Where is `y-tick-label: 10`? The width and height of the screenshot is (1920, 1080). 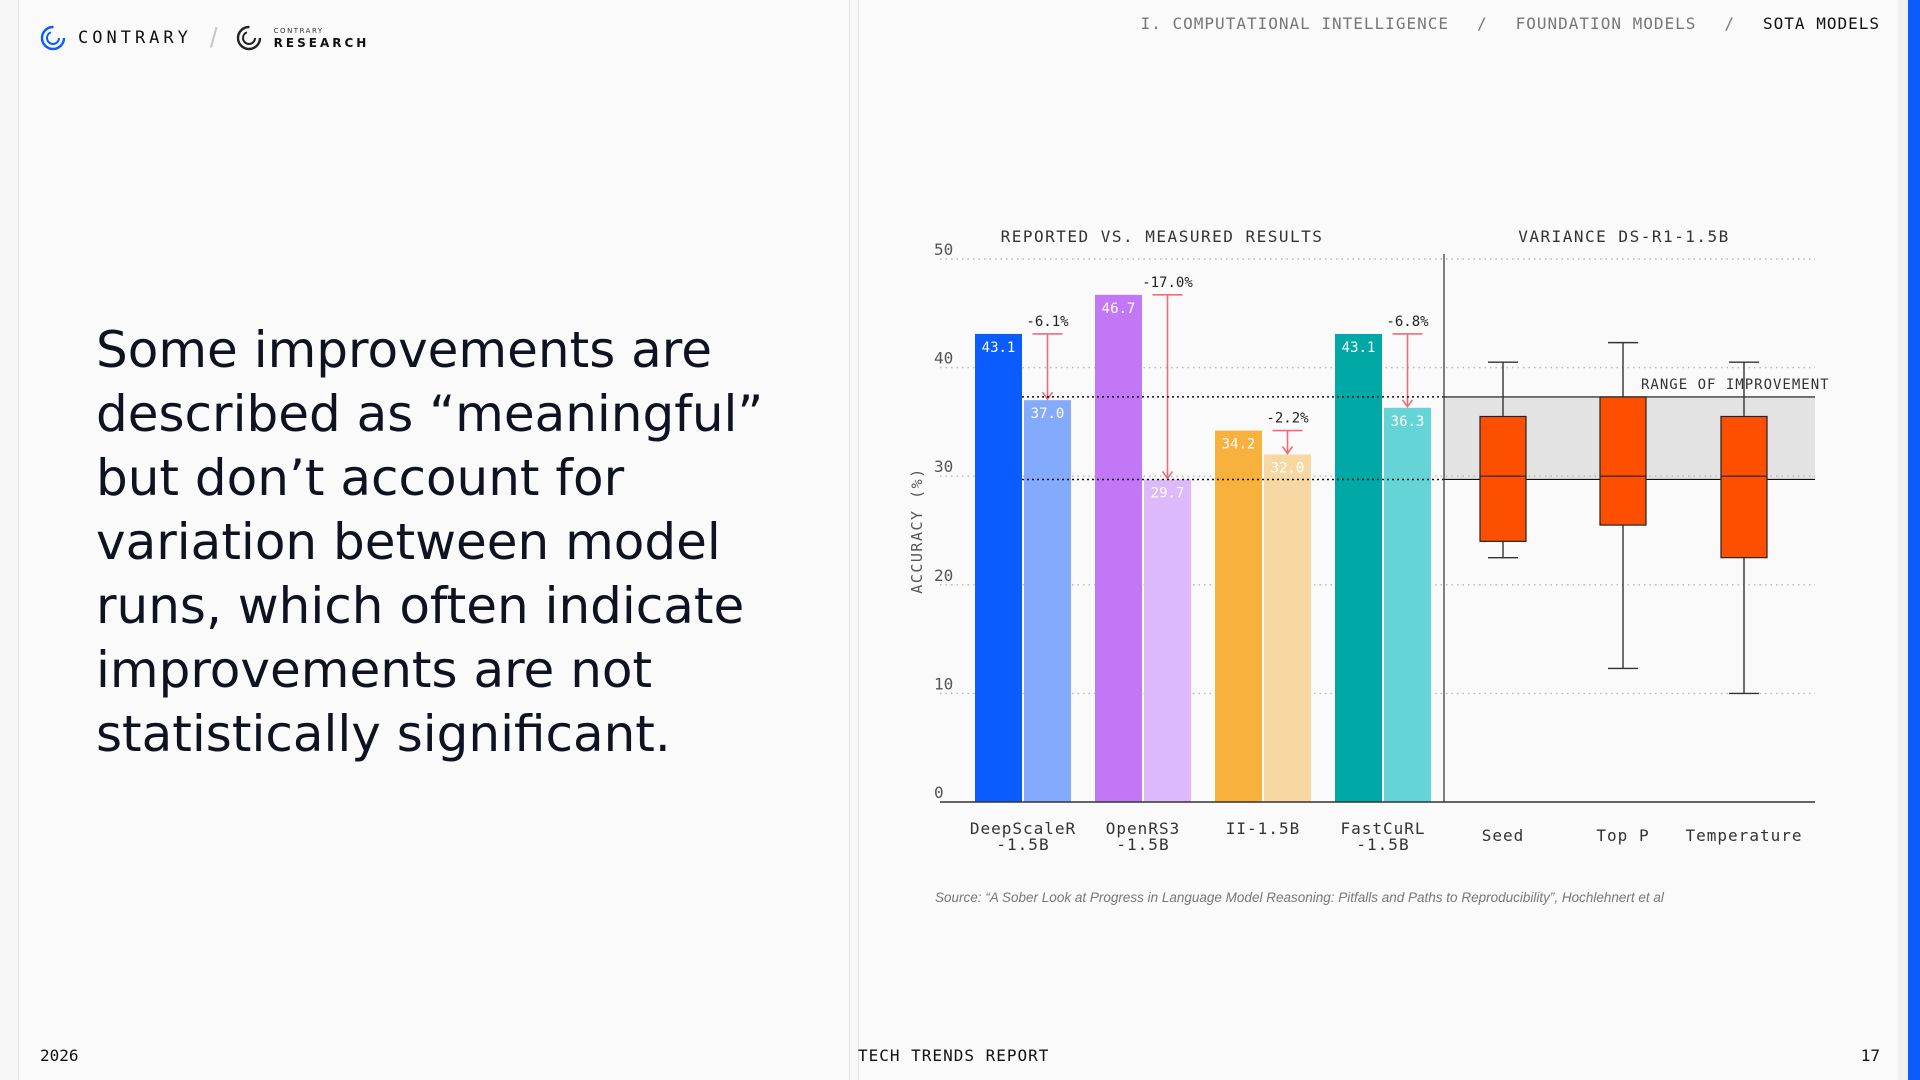
y-tick-label: 10 is located at coordinates (943, 683).